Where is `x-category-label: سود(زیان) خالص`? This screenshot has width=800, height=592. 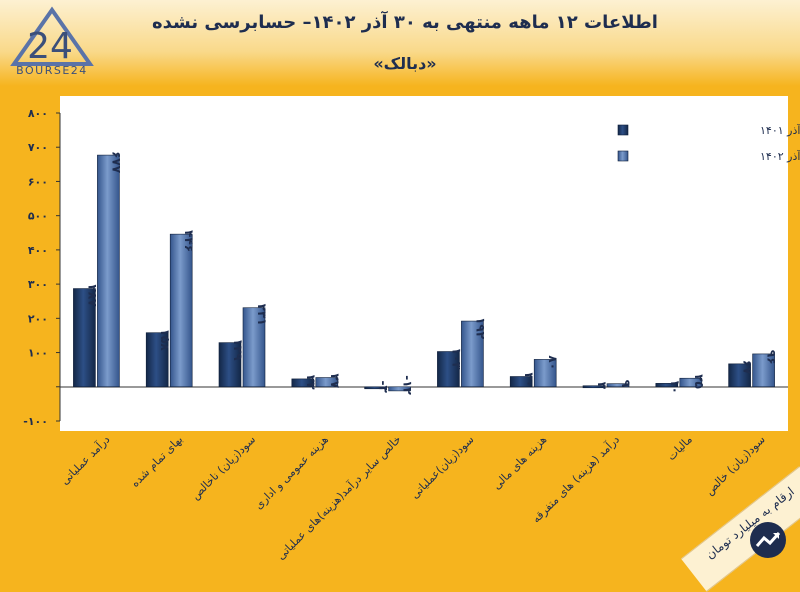
x-category-label: سود(زیان) خالص is located at coordinates (735, 465).